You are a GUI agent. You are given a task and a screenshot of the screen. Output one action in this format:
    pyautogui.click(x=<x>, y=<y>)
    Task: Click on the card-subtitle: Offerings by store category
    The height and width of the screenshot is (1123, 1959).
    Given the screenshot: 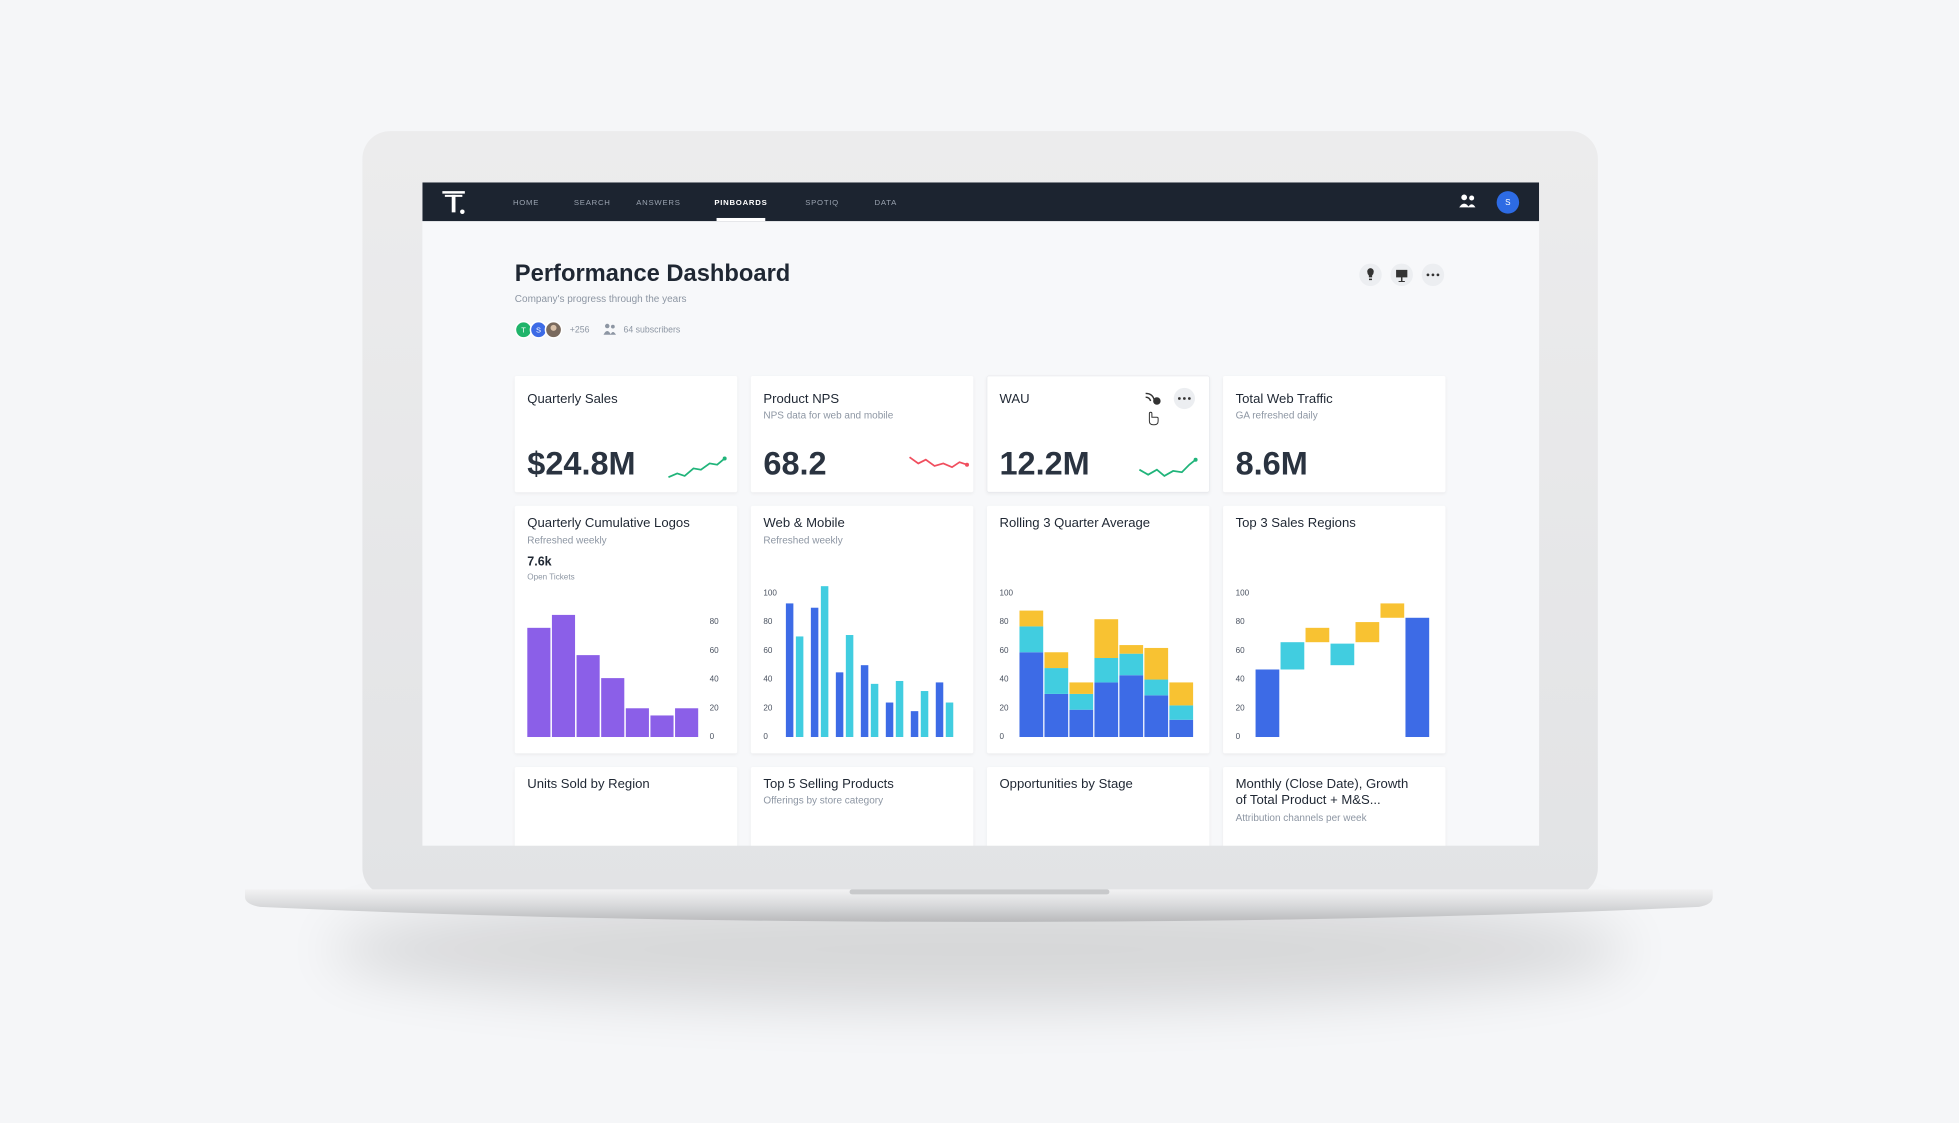 What is the action you would take?
    pyautogui.click(x=823, y=800)
    